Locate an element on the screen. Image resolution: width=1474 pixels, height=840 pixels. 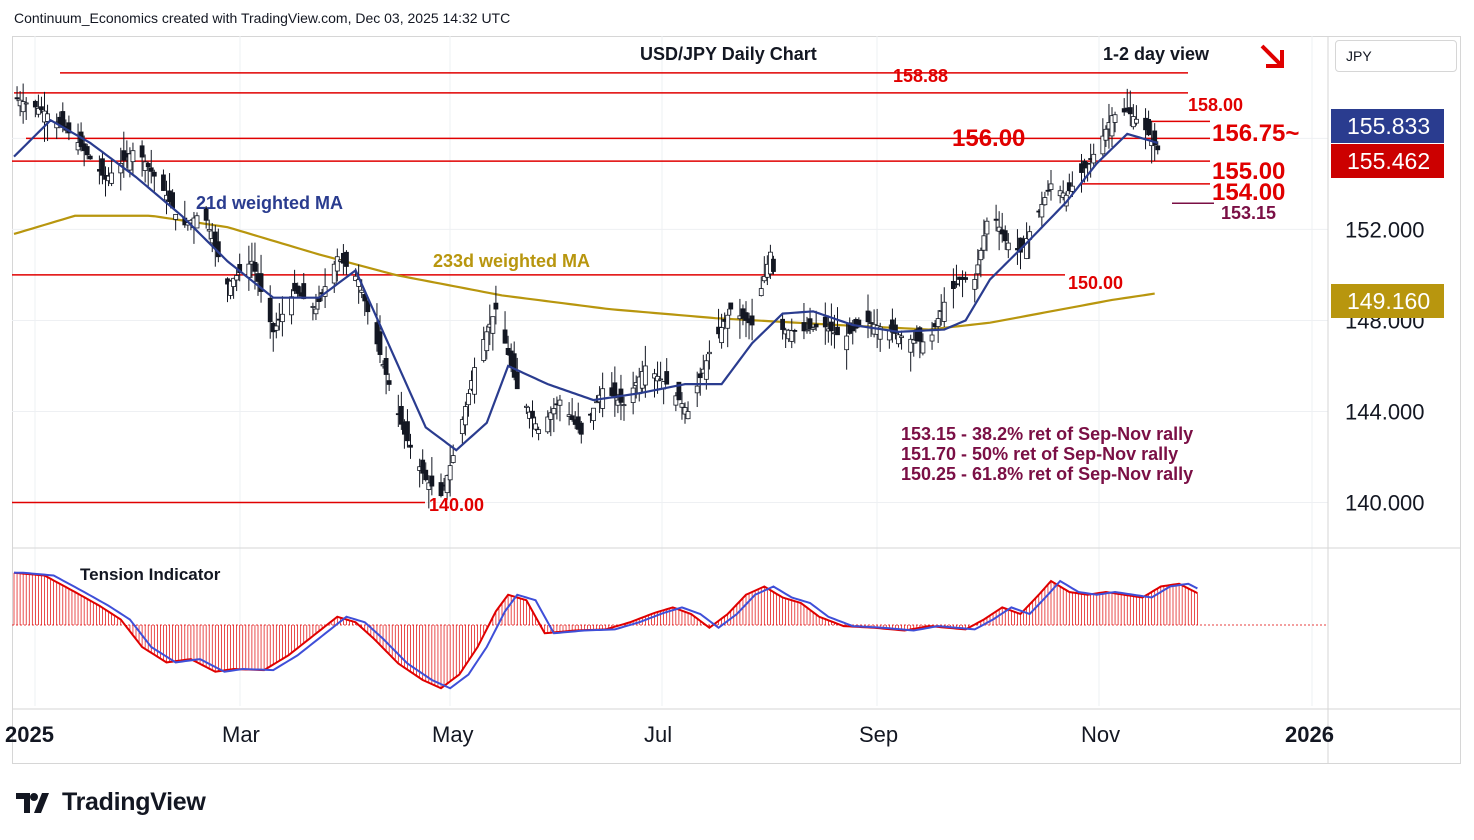
ma233-polyline is located at coordinates (584, 272).